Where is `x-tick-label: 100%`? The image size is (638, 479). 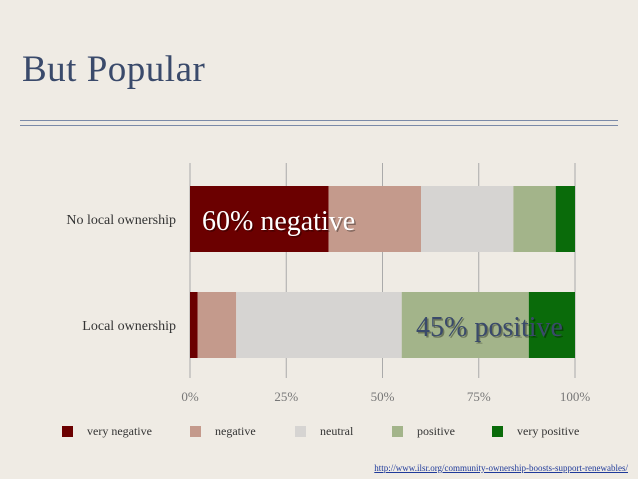 x-tick-label: 100% is located at coordinates (575, 396).